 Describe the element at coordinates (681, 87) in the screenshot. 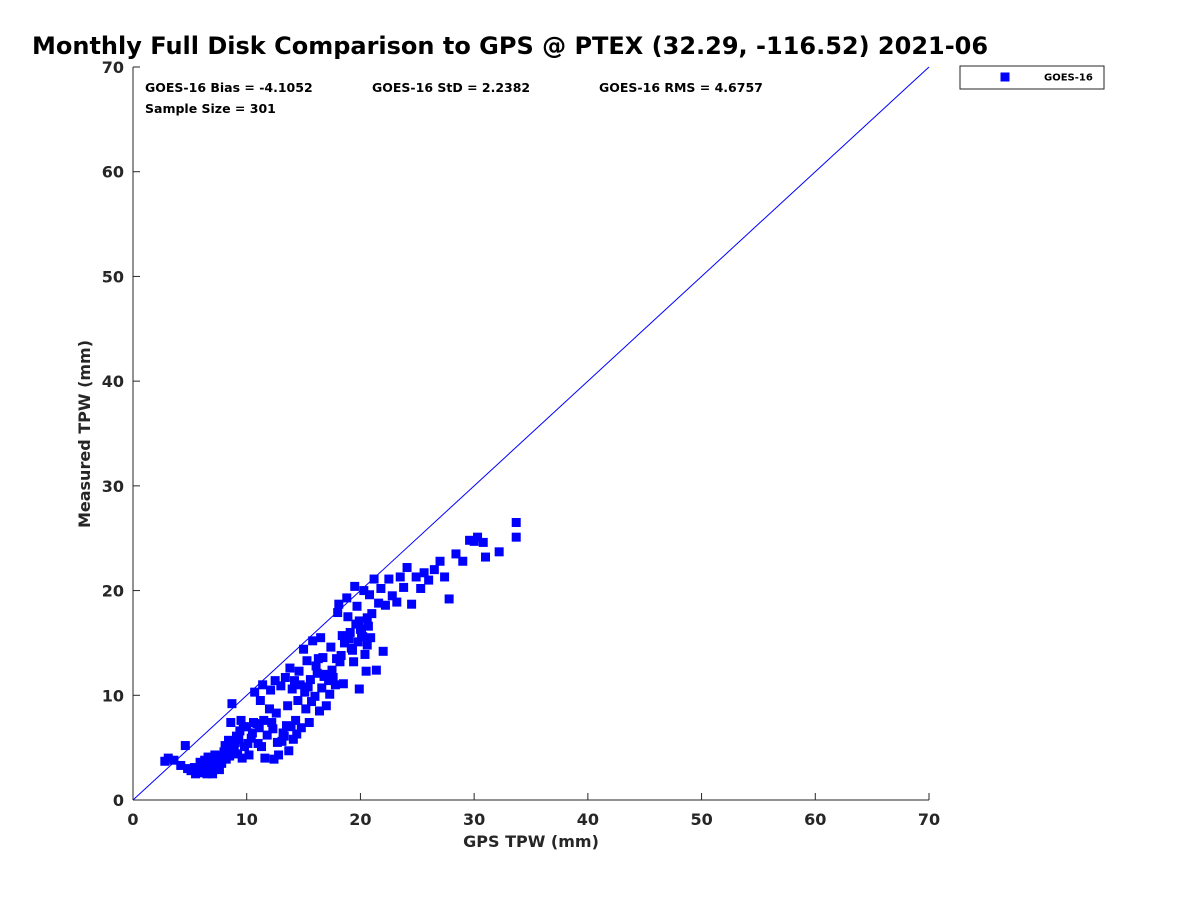

I see `stat-rms: GOES-16 RMS = 4.6757` at that location.